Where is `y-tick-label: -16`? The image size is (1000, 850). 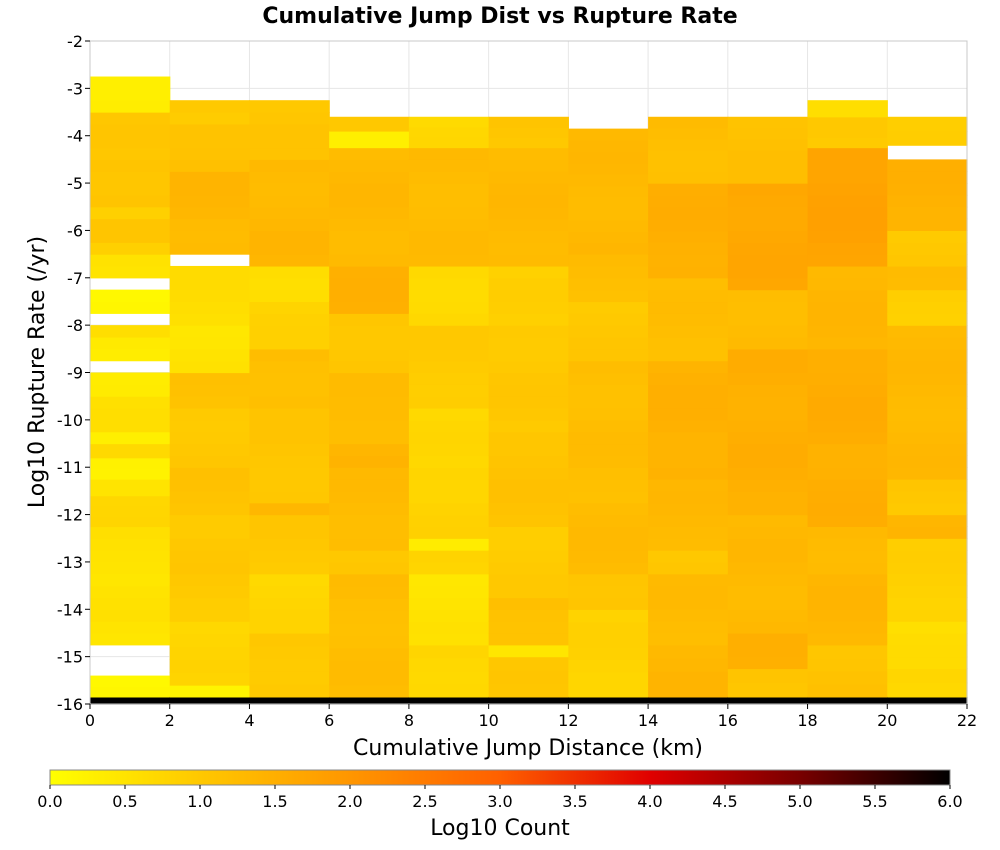
y-tick-label: -16 is located at coordinates (70, 704).